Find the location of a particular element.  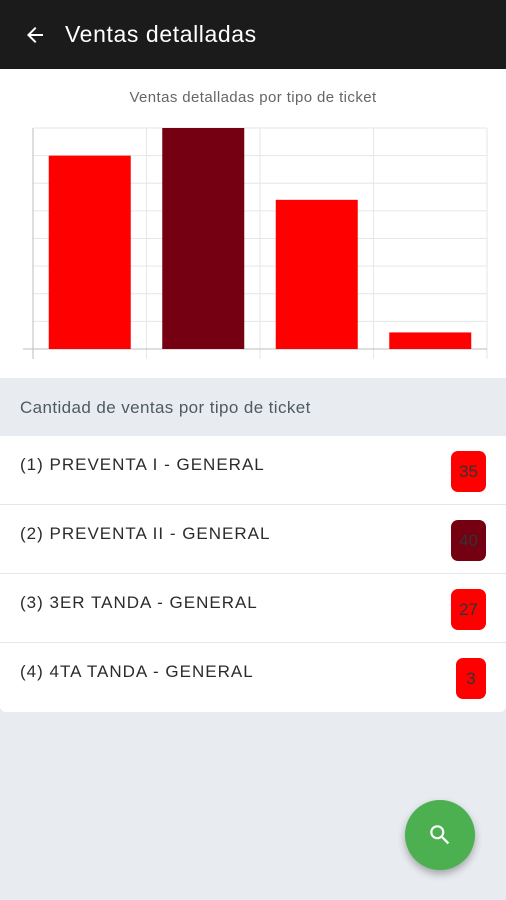

list-item: (3) 3ER TANDA - GENERAL 27 is located at coordinates (253, 608).